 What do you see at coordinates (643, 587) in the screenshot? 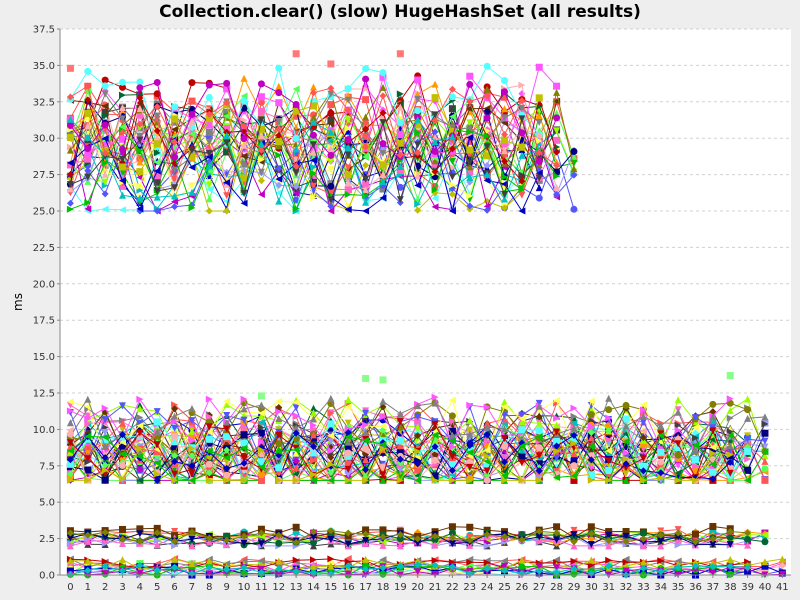
I see `x-tick-label: 33` at bounding box center [643, 587].